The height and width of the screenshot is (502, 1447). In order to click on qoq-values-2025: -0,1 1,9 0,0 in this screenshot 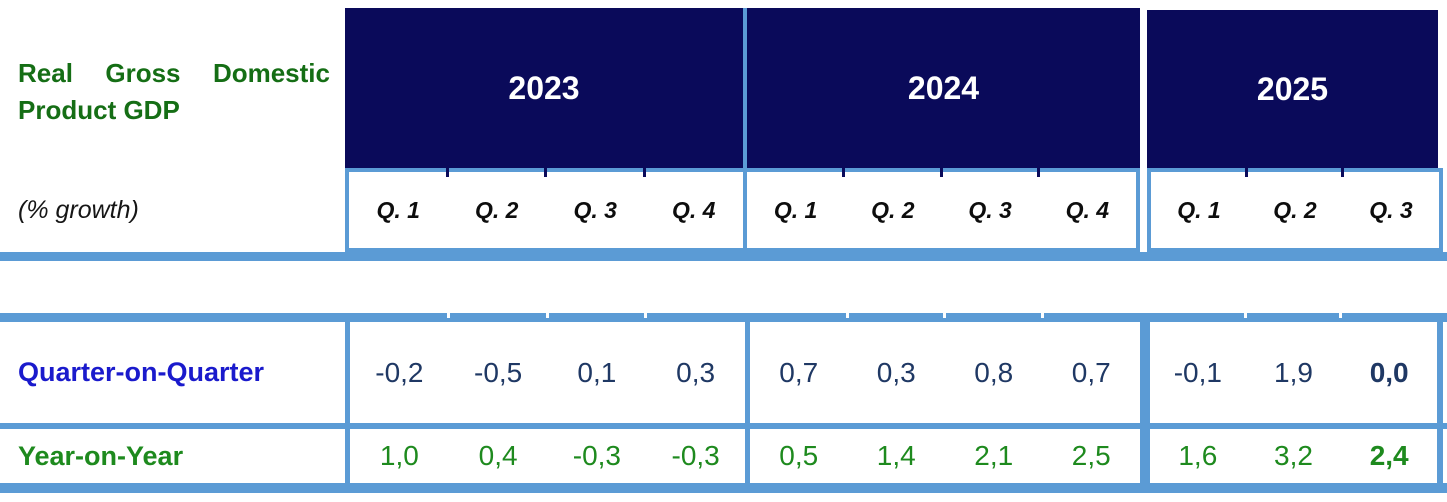, I will do `click(1293, 368)`.